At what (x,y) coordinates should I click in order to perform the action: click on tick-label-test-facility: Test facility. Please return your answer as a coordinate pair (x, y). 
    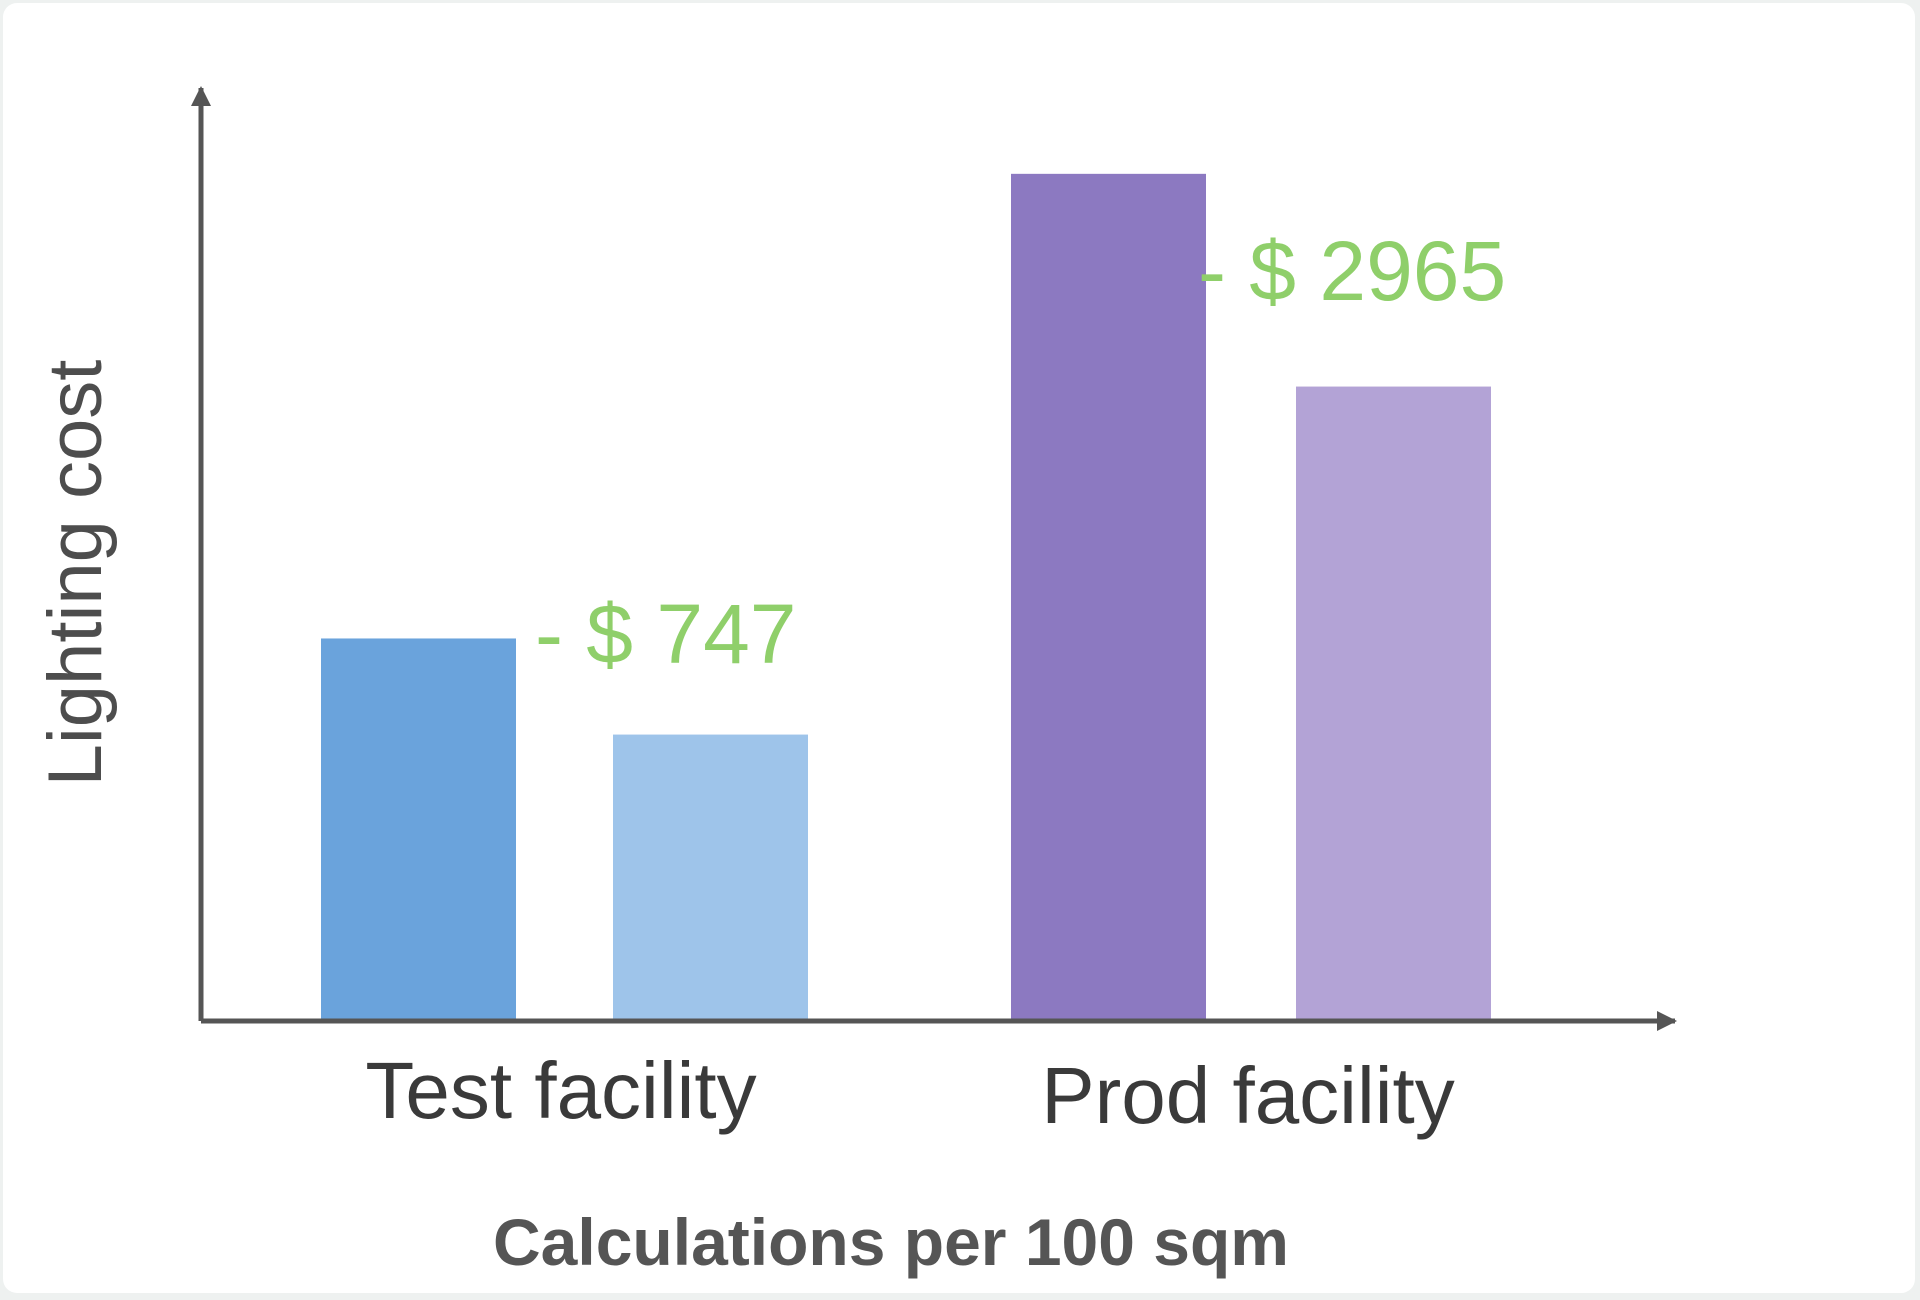
    Looking at the image, I should click on (560, 1090).